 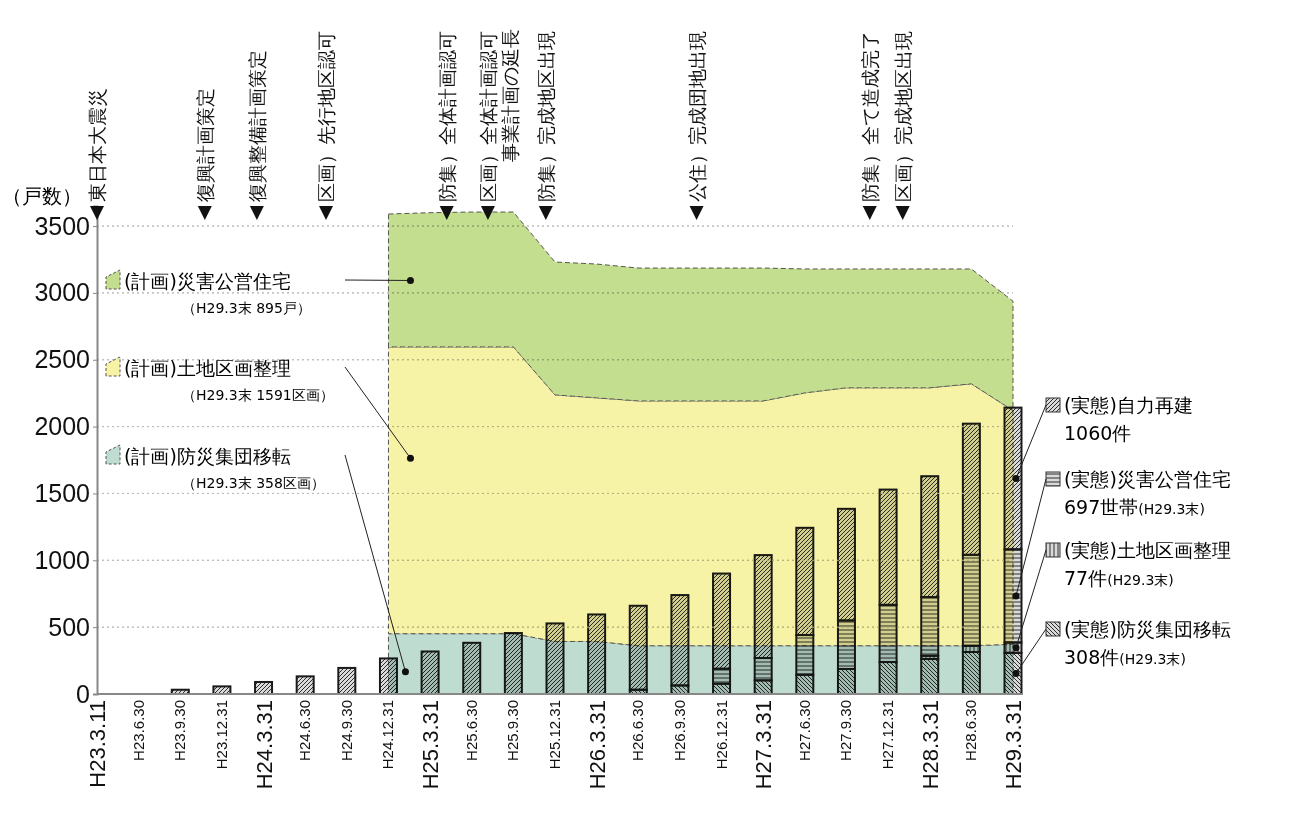 I want to click on y-tick-label: 2000, so click(x=62, y=426).